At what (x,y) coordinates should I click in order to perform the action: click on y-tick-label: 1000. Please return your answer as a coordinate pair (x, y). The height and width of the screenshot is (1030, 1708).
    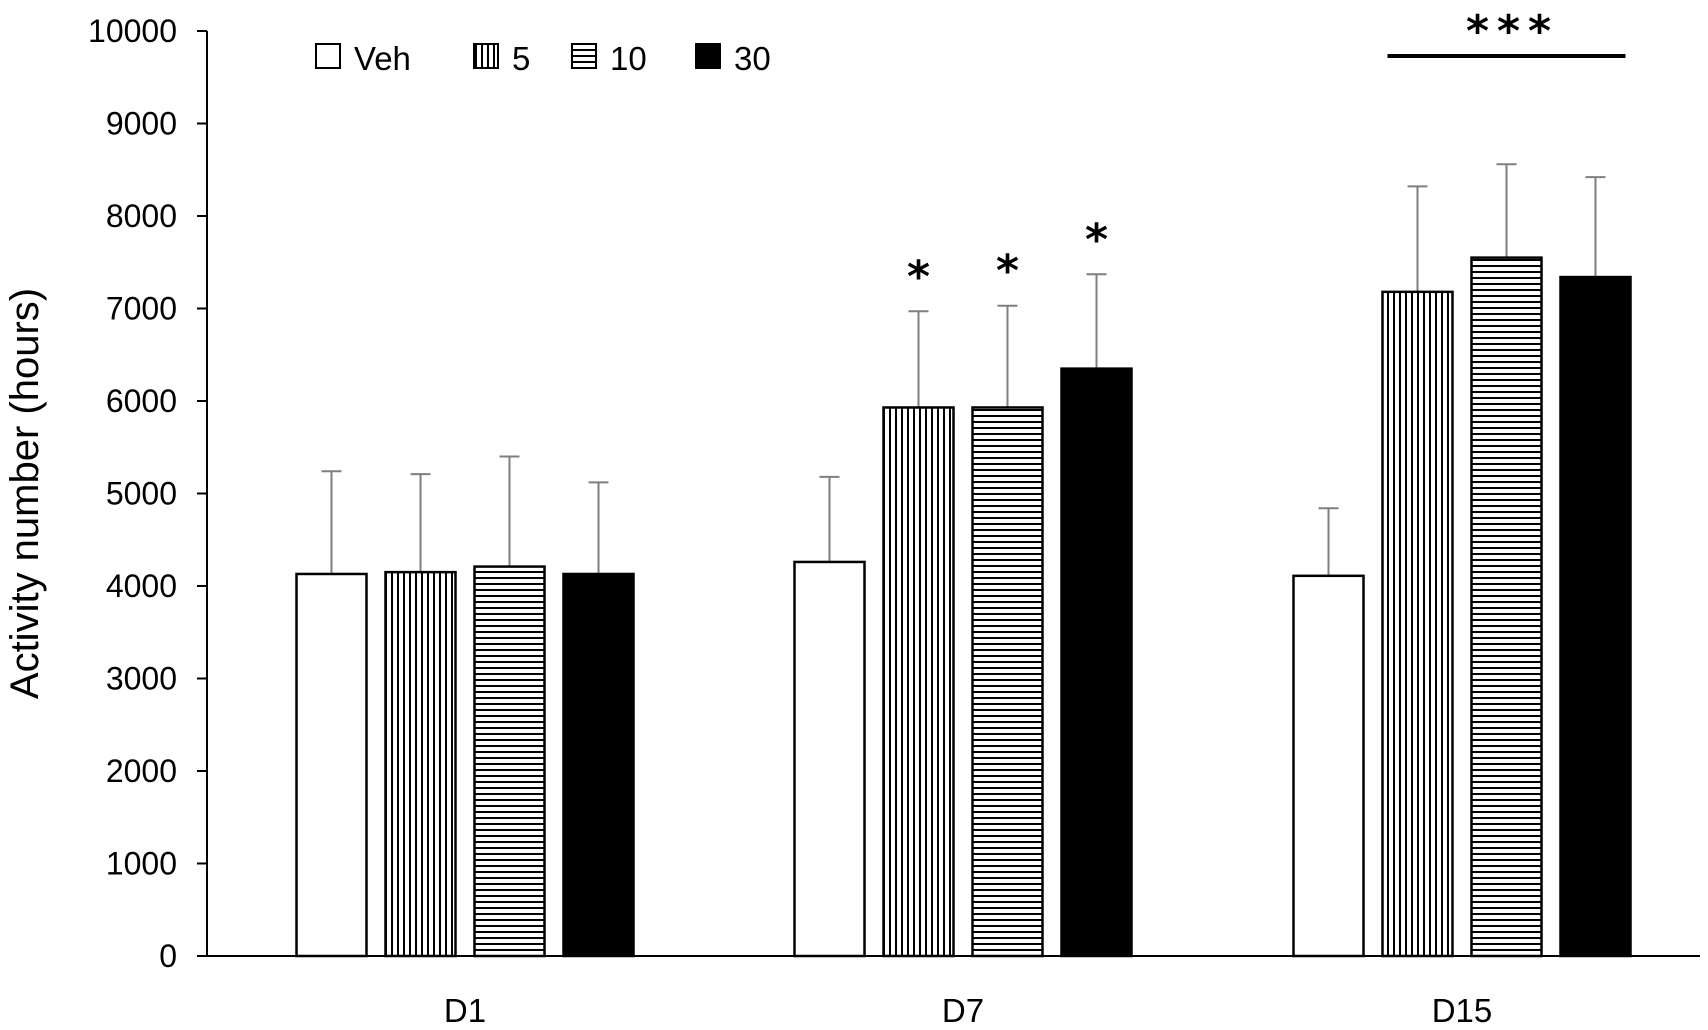
    Looking at the image, I should click on (141, 864).